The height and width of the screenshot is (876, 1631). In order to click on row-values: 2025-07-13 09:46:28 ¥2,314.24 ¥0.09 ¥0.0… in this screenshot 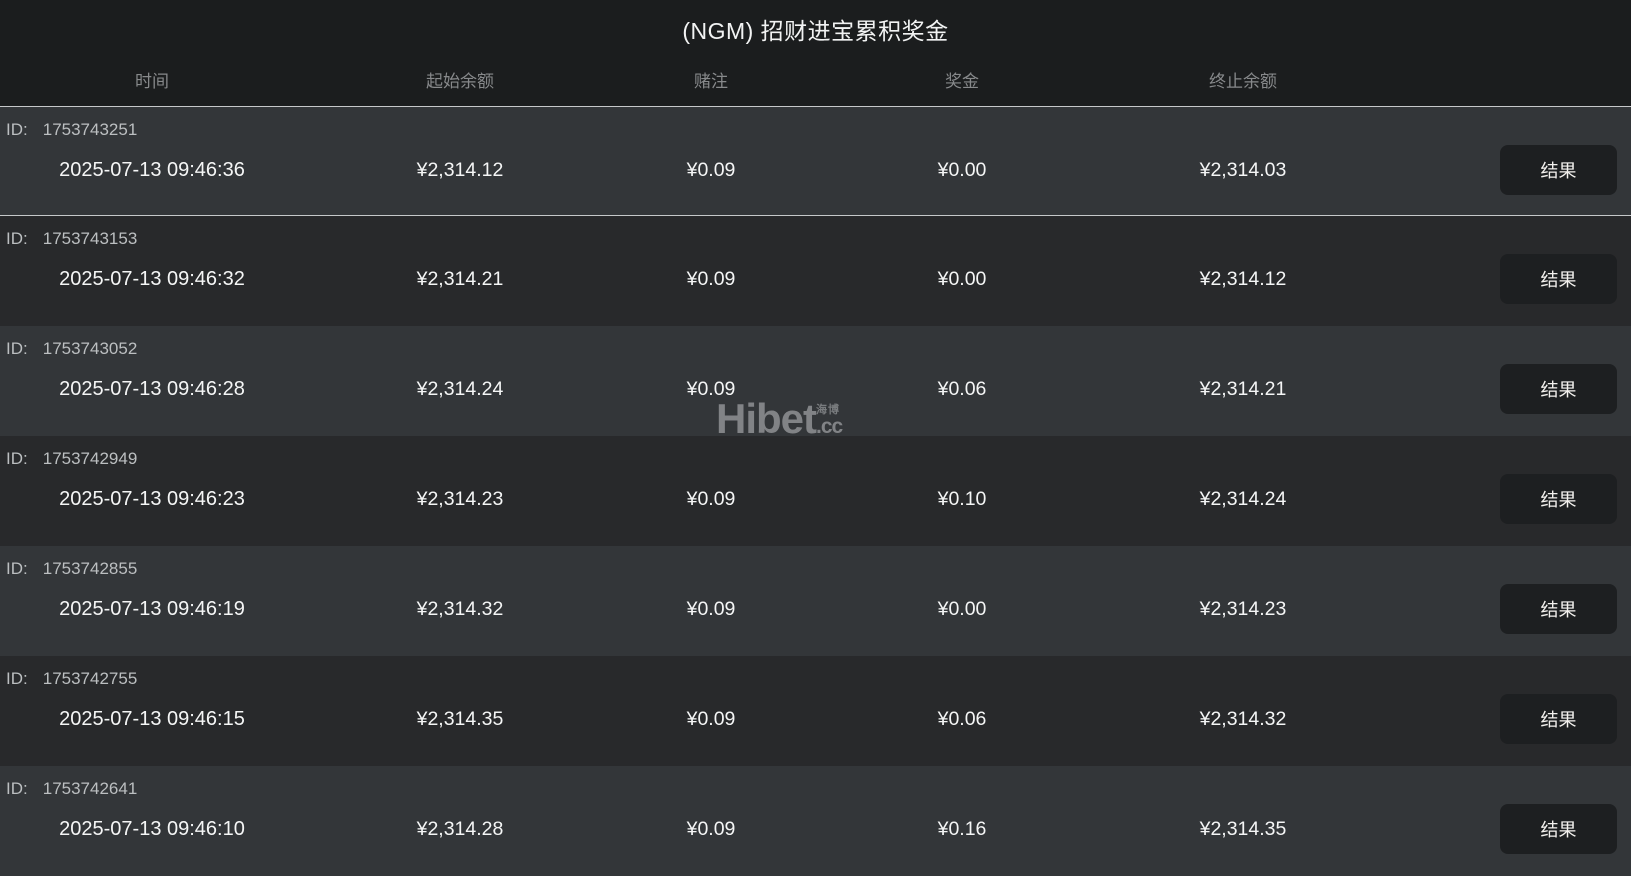, I will do `click(815, 389)`.